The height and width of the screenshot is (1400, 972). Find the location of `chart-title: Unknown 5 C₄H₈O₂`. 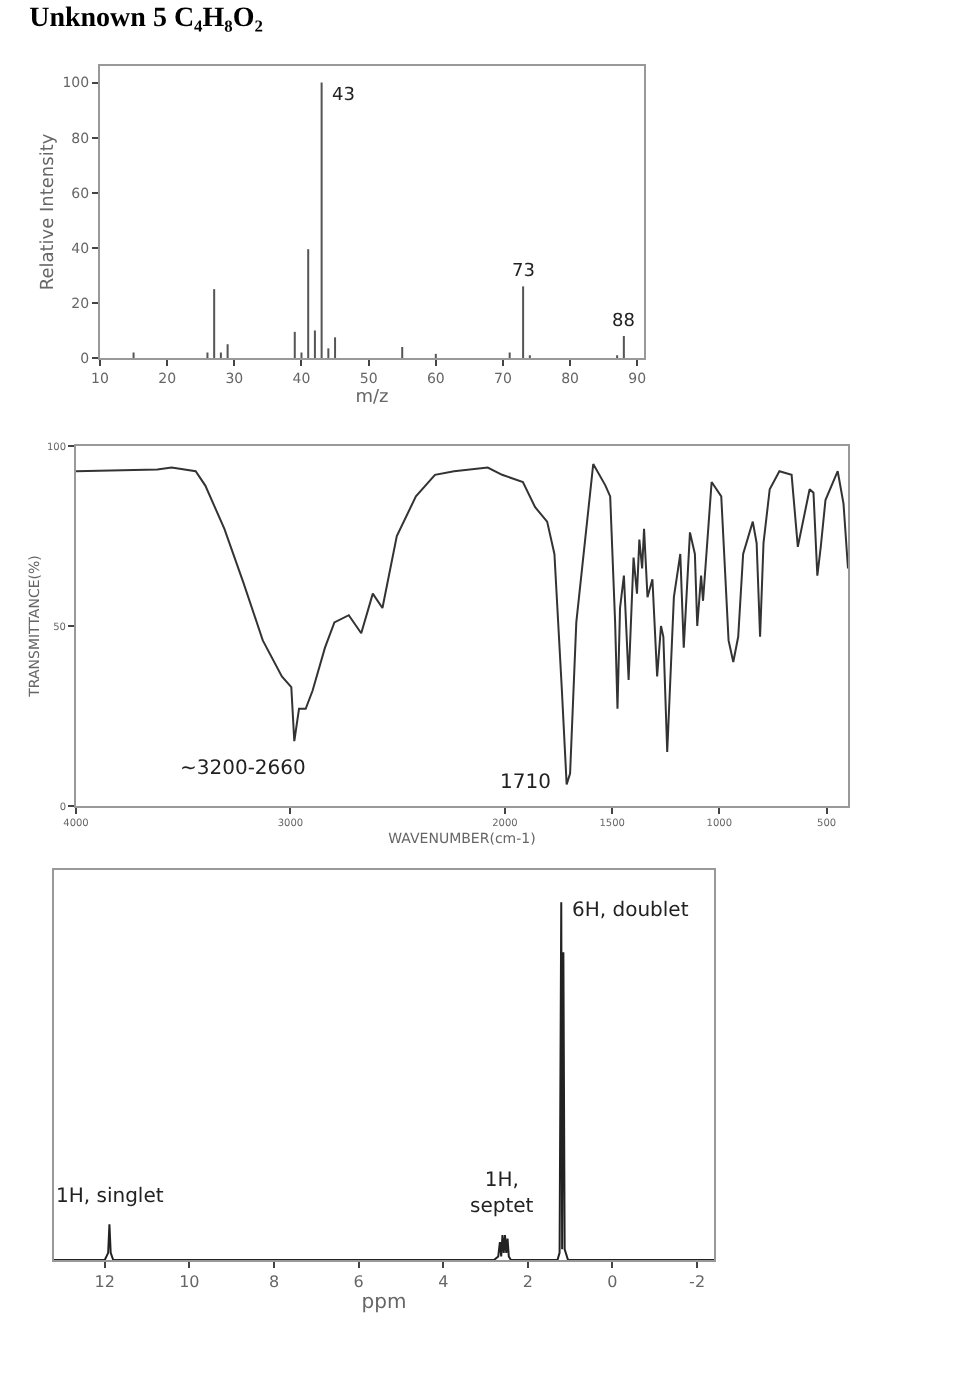

chart-title: Unknown 5 C₄H₈O₂ is located at coordinates (146, 19).